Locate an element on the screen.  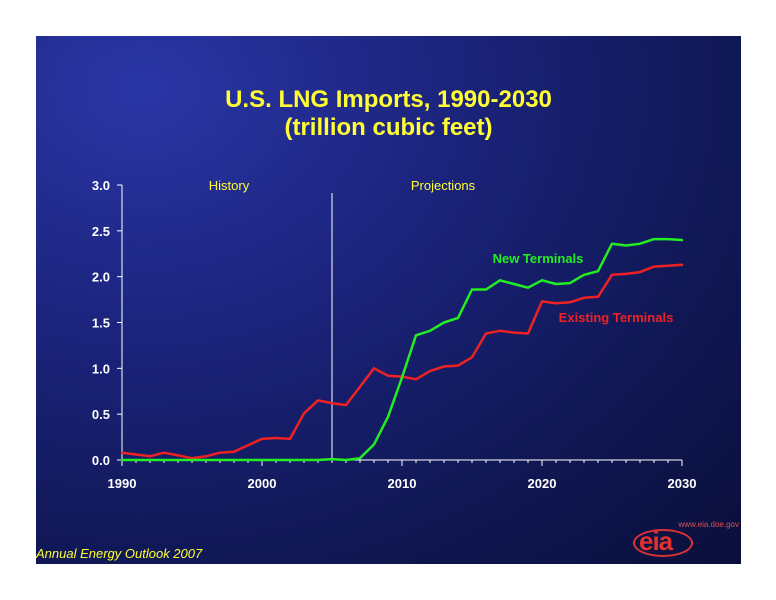
footer-source: Annual Energy Outlook 2007 is located at coordinates (119, 553).